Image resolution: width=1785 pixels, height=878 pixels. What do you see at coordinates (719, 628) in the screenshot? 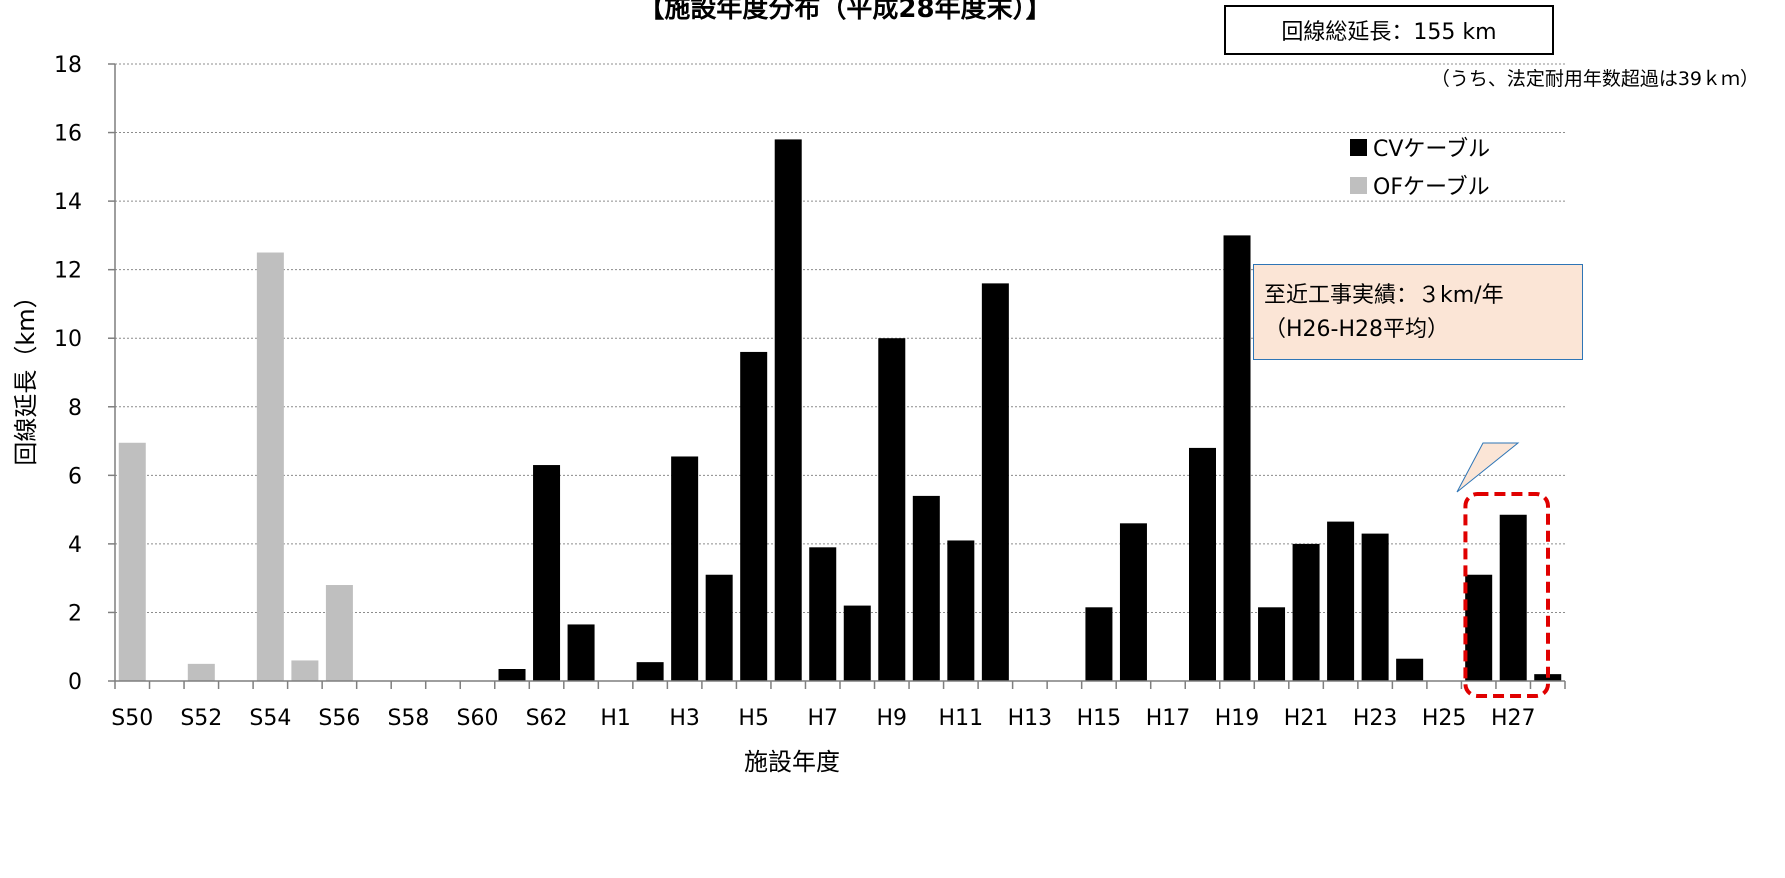
I see `bar-cv-H4` at bounding box center [719, 628].